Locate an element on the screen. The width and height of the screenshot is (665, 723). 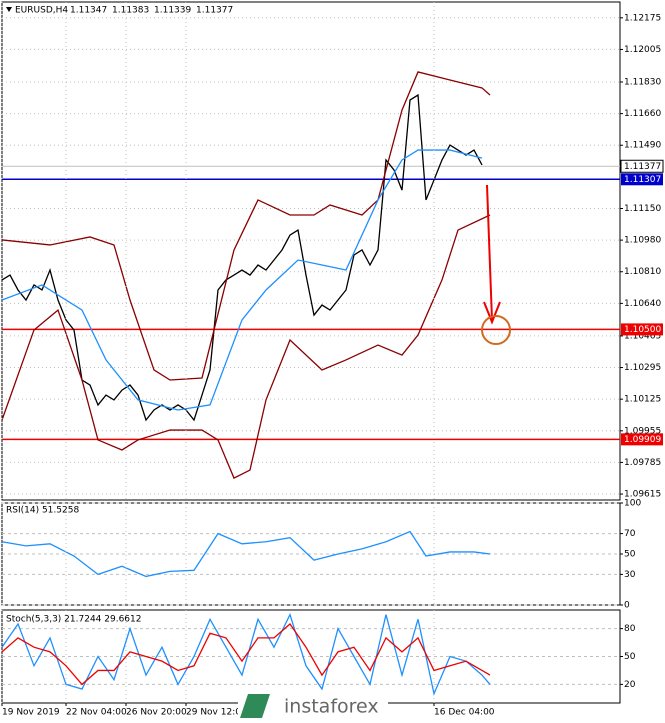
y-tick-label: 1.10125 is located at coordinates (642, 400).